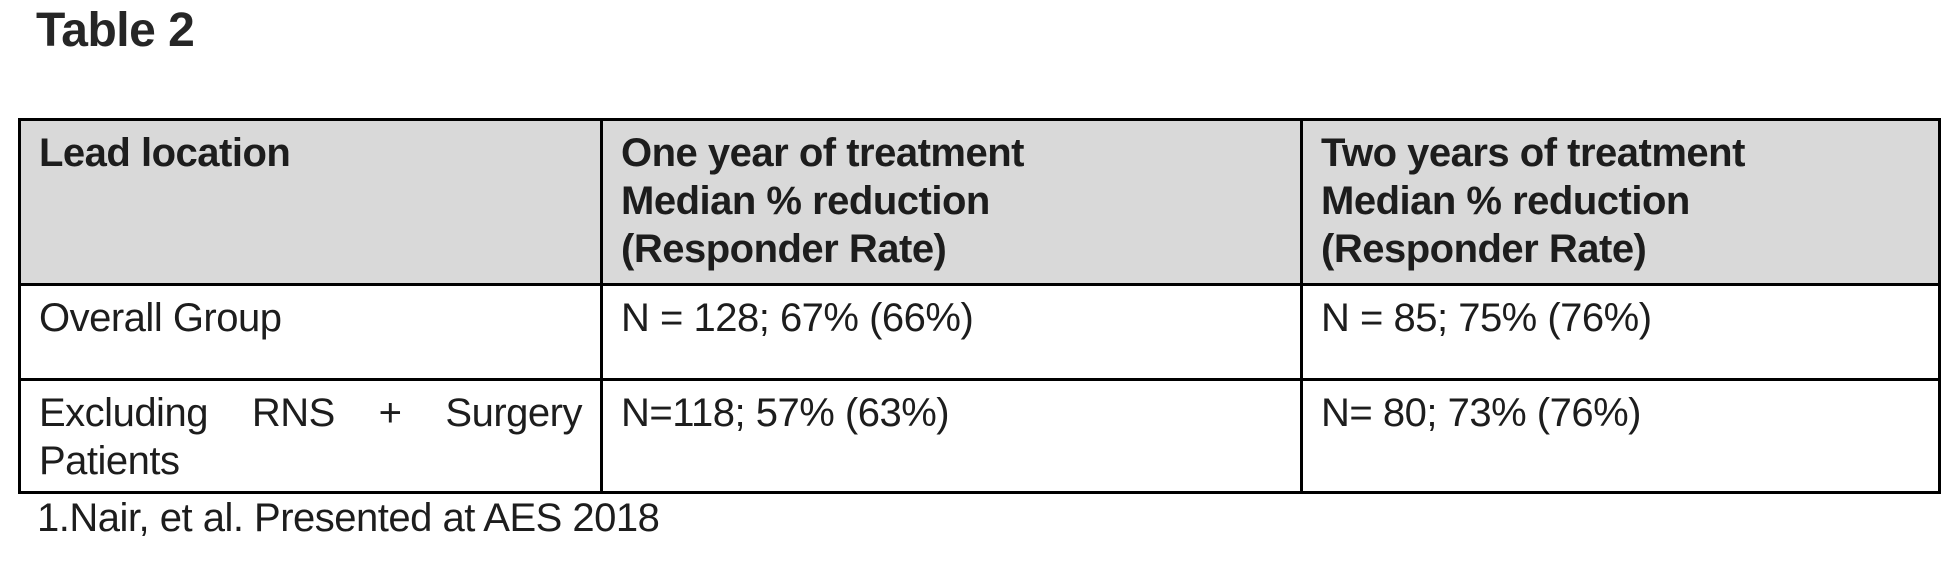 Image resolution: width=1960 pixels, height=562 pixels. Describe the element at coordinates (310, 332) in the screenshot. I see `cell-lead-location: Overall Group` at that location.